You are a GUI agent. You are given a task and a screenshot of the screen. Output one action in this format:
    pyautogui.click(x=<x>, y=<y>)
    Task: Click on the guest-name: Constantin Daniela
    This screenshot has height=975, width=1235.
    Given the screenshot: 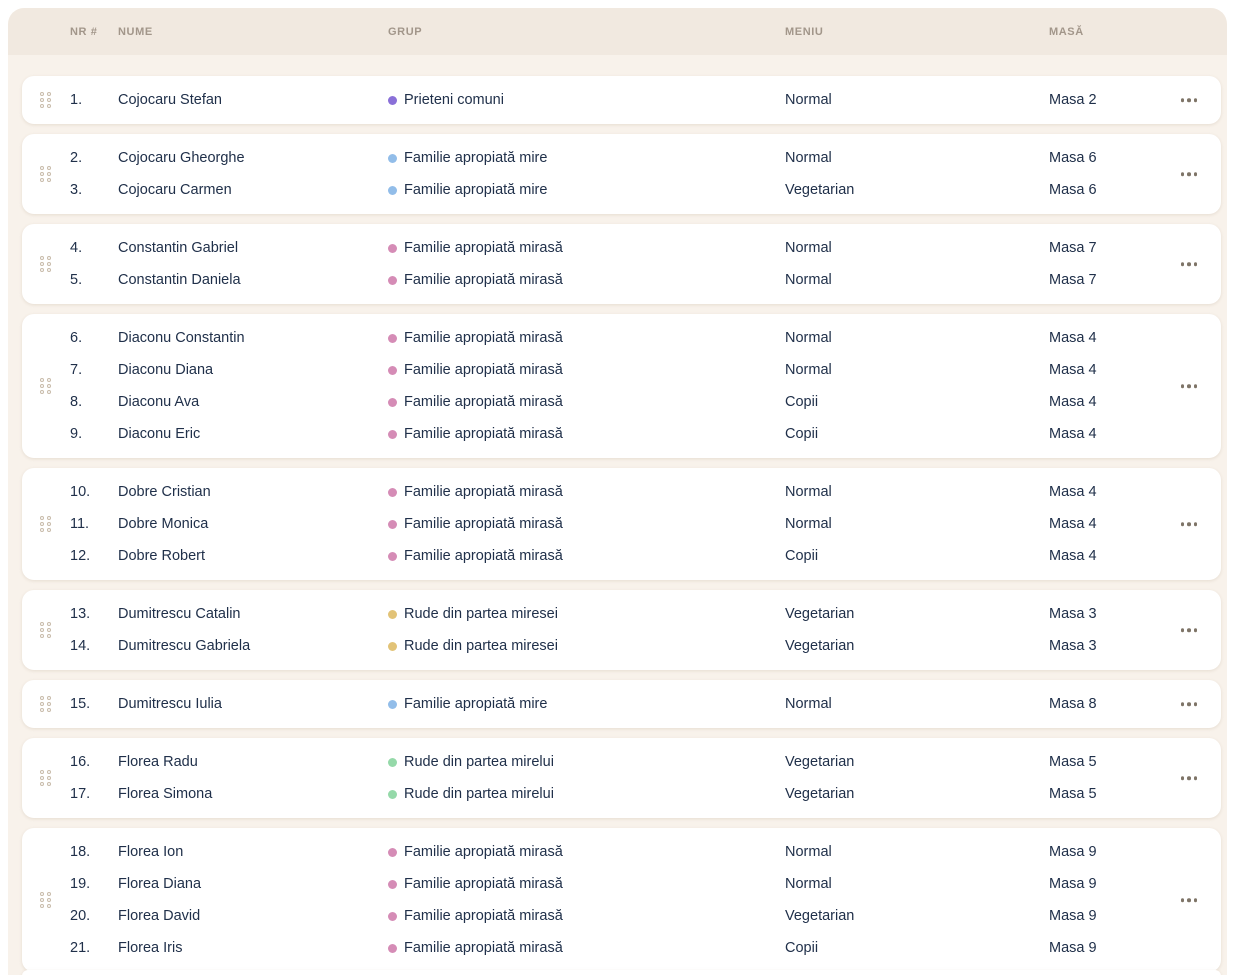 What is the action you would take?
    pyautogui.click(x=179, y=280)
    